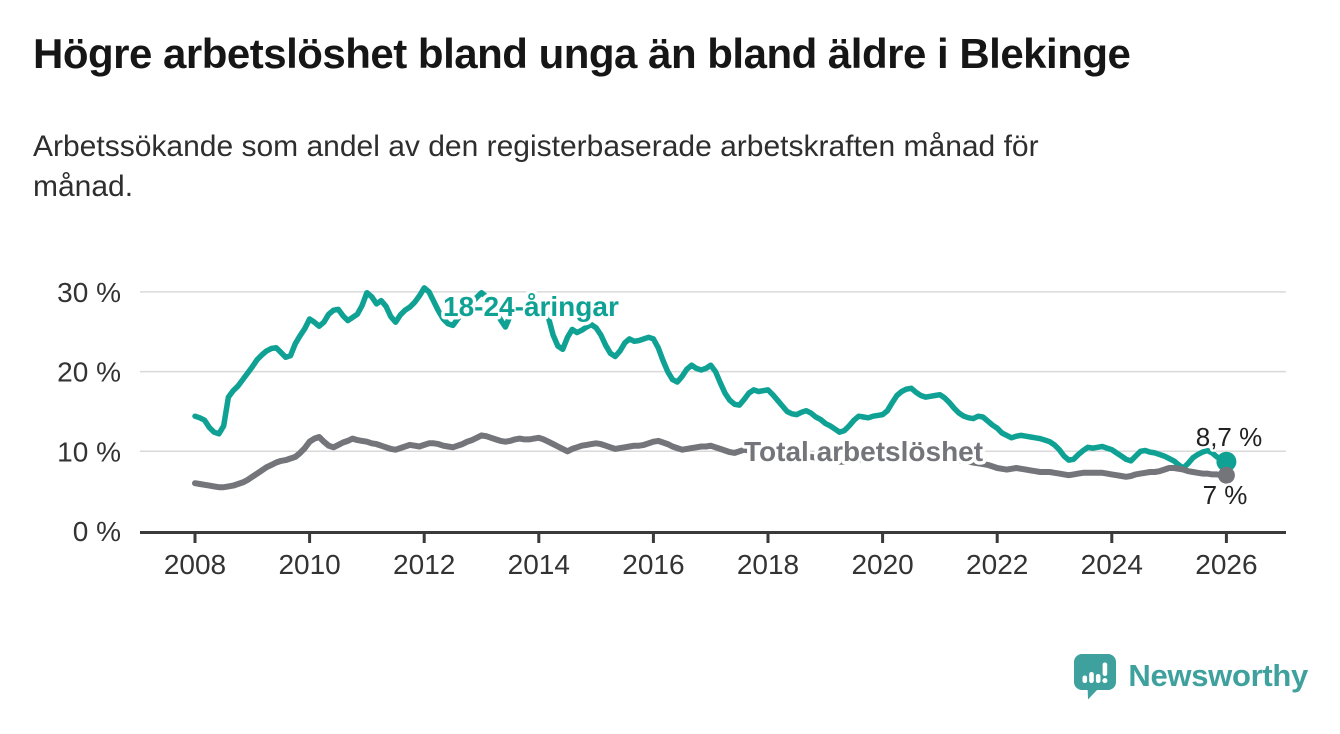  Describe the element at coordinates (97, 531) in the screenshot. I see `y-axis-label: 0 %` at that location.